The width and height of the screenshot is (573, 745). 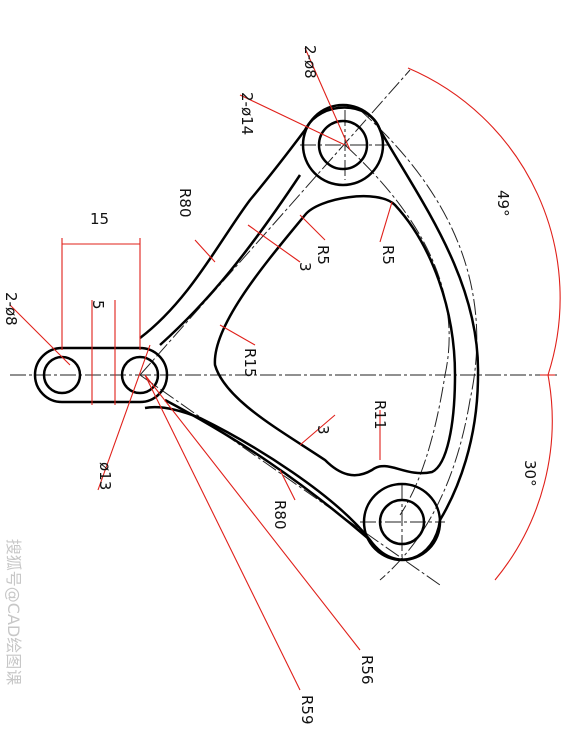 I want to click on r59-arc-centerline, so click(x=418, y=345).